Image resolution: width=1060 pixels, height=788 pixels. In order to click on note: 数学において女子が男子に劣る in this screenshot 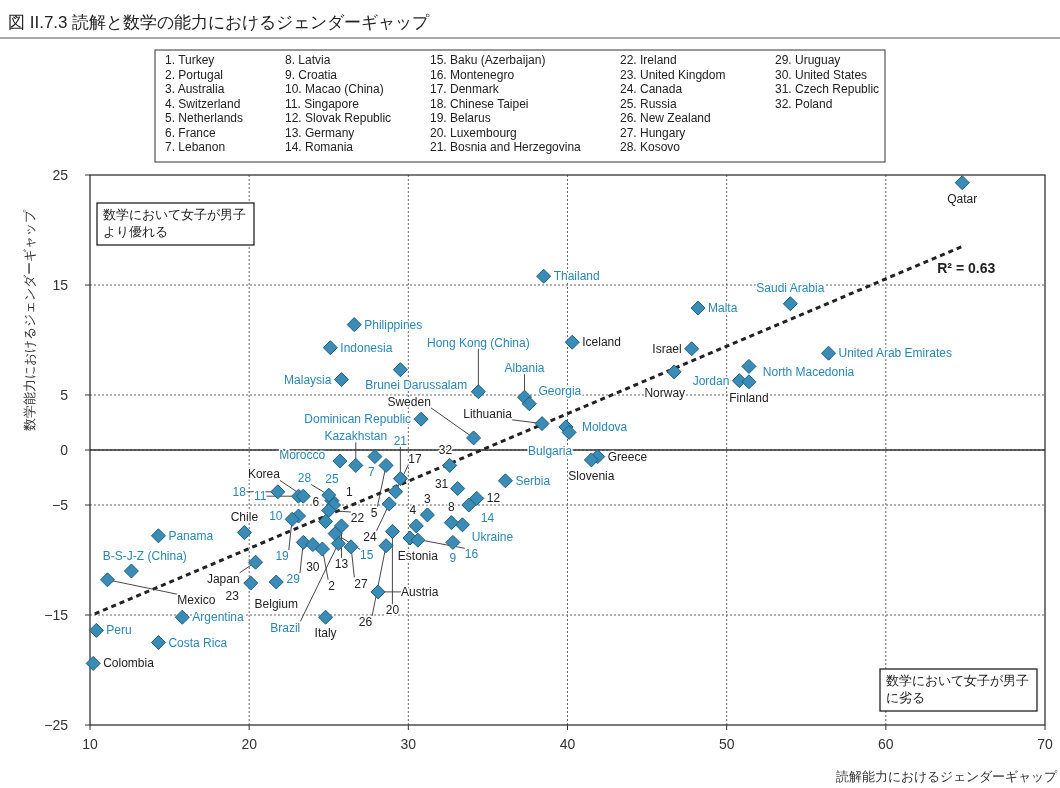, I will do `click(958, 690)`.